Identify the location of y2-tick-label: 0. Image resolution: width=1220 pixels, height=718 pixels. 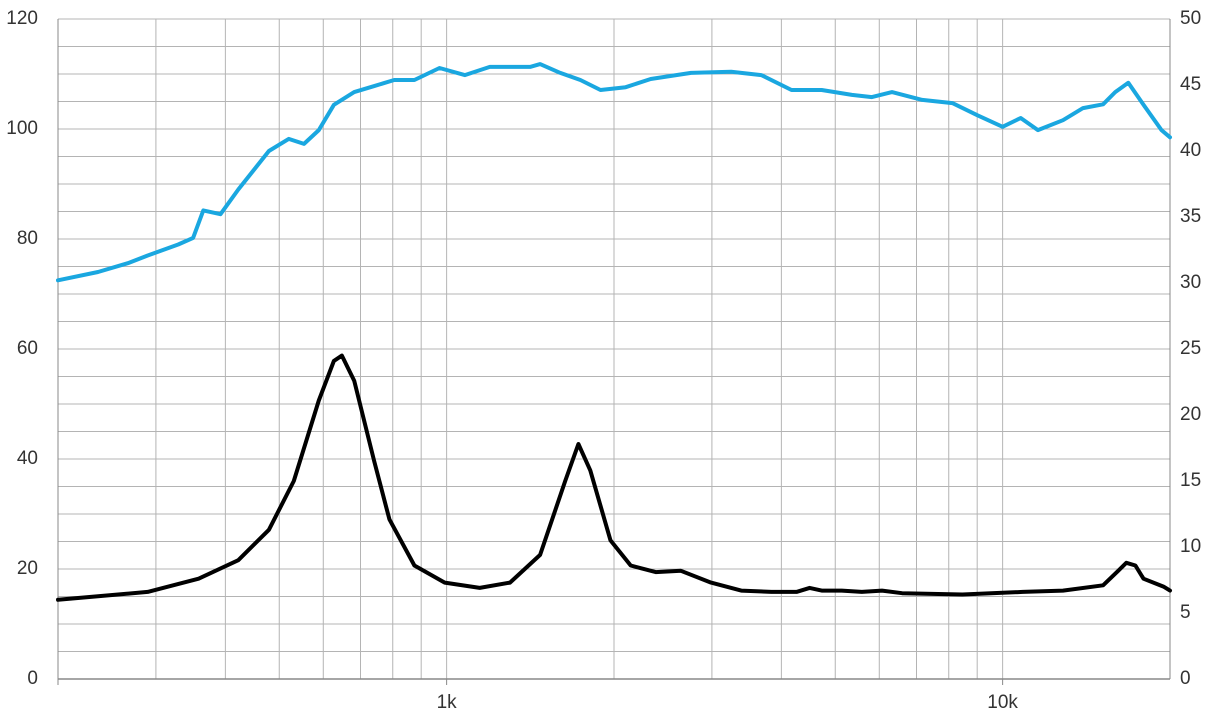
(1185, 678).